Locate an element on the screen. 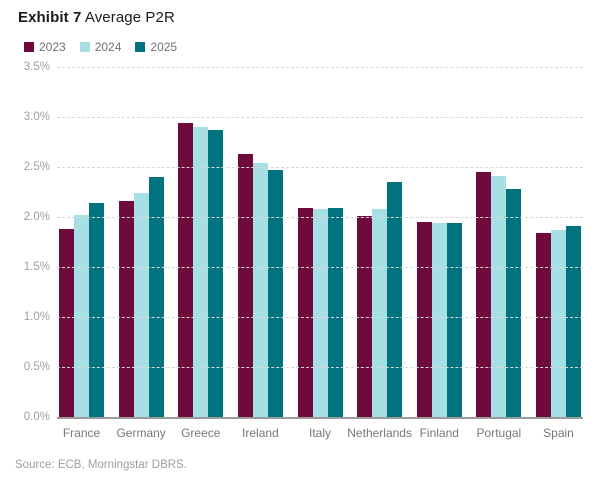  bar-ireland-2023 is located at coordinates (245, 285).